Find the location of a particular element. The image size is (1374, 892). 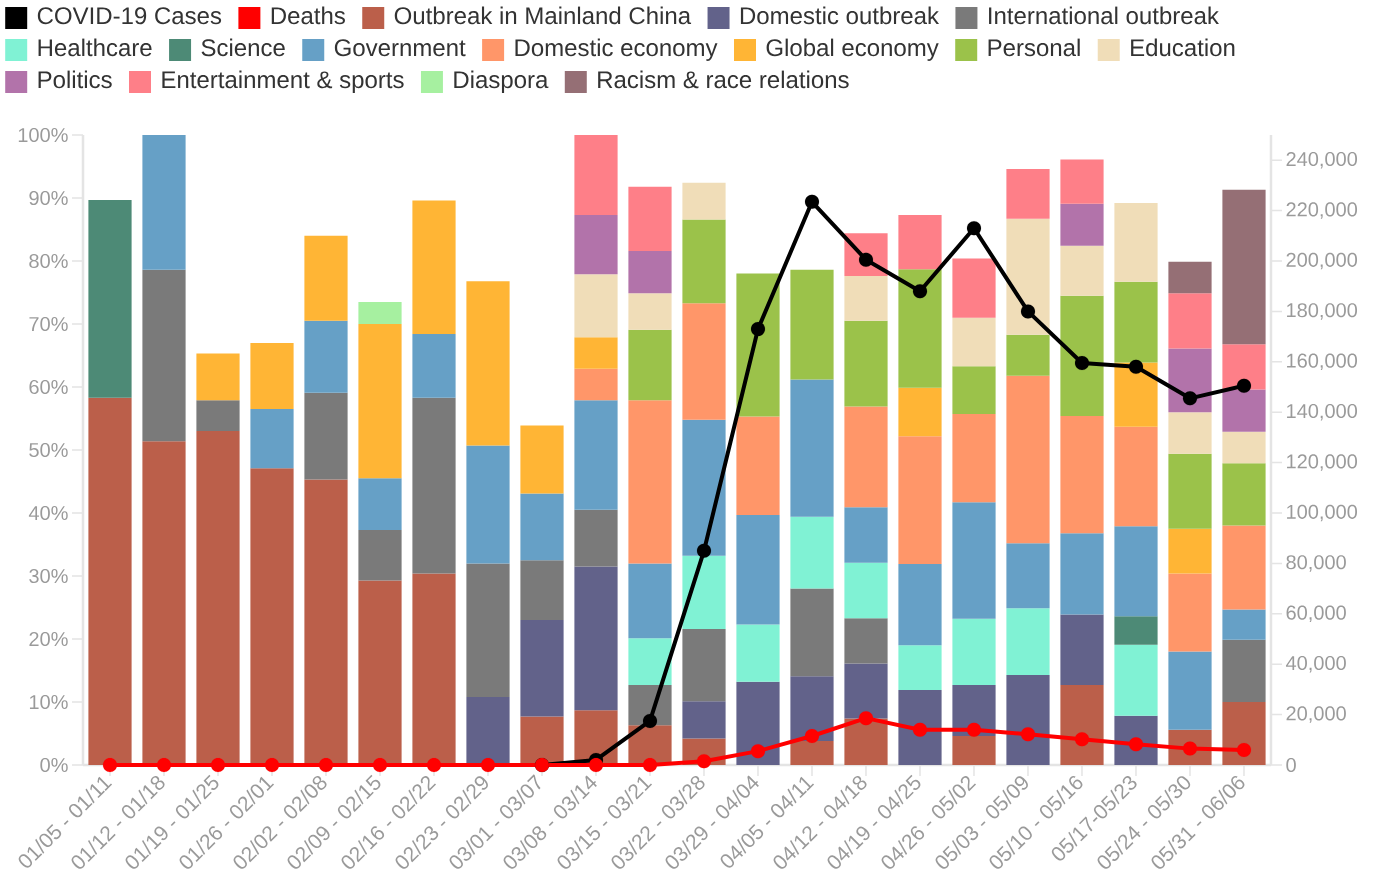

legend-label: Global economy is located at coordinates (852, 49).